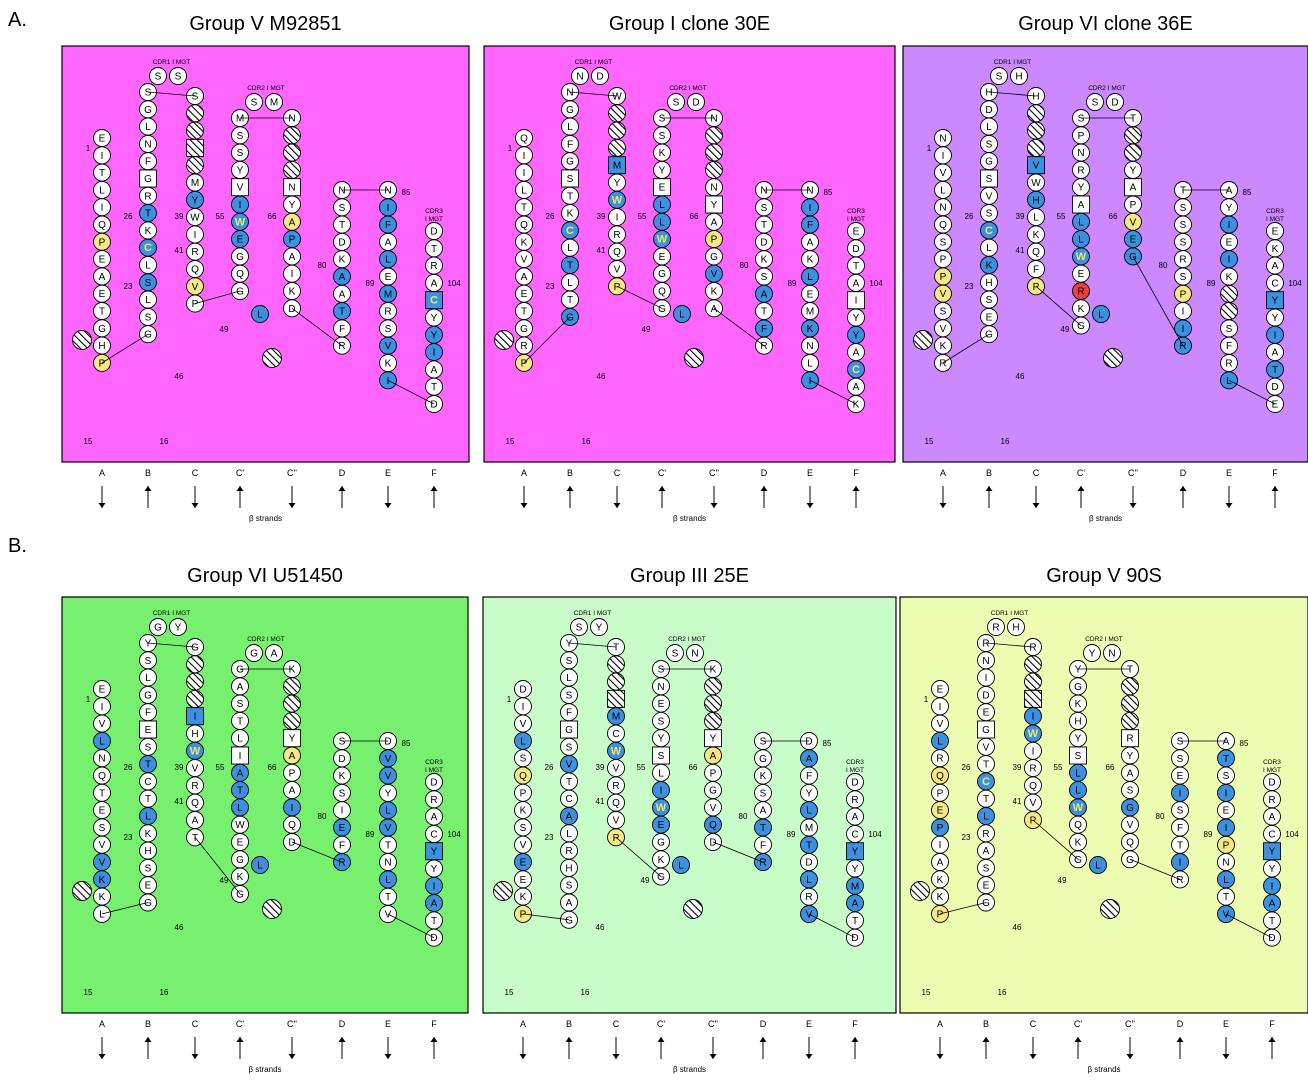 This screenshot has height=1080, width=1308. I want to click on position-number: 80, so click(1160, 816).